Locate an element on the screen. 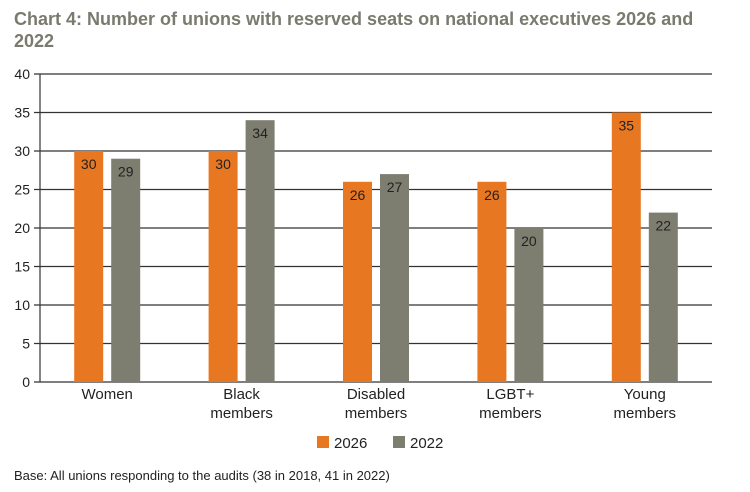  x-tick-label: Women is located at coordinates (106, 394).